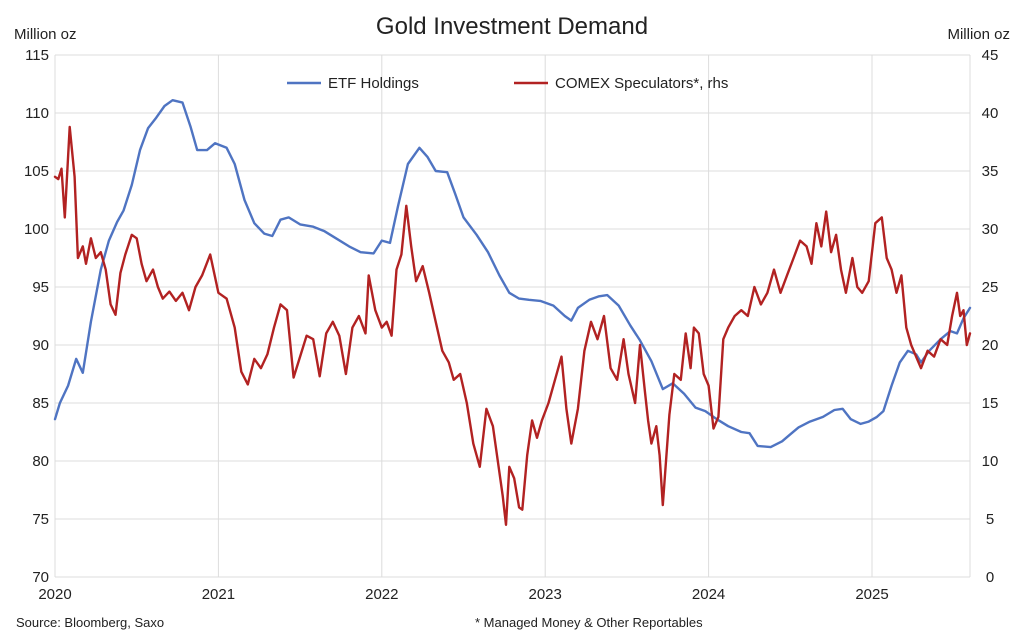 The image size is (1024, 637). What do you see at coordinates (990, 287) in the screenshot?
I see `y-right-tick-label: 25` at bounding box center [990, 287].